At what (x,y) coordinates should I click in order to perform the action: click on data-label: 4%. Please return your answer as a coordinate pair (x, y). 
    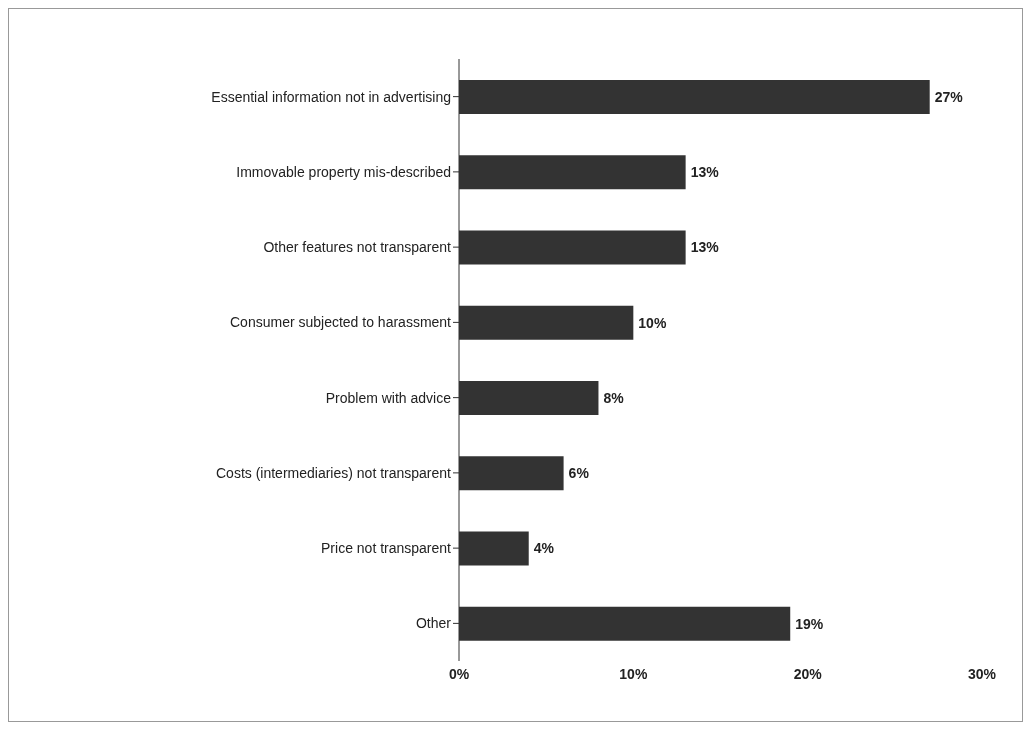
    Looking at the image, I should click on (544, 548).